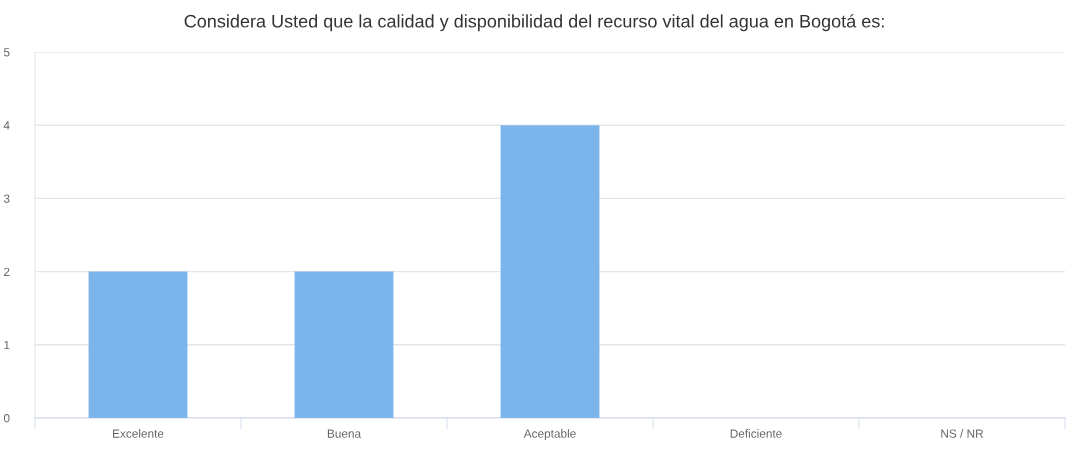 The width and height of the screenshot is (1069, 453). I want to click on x-tick-label: Buena, so click(344, 433).